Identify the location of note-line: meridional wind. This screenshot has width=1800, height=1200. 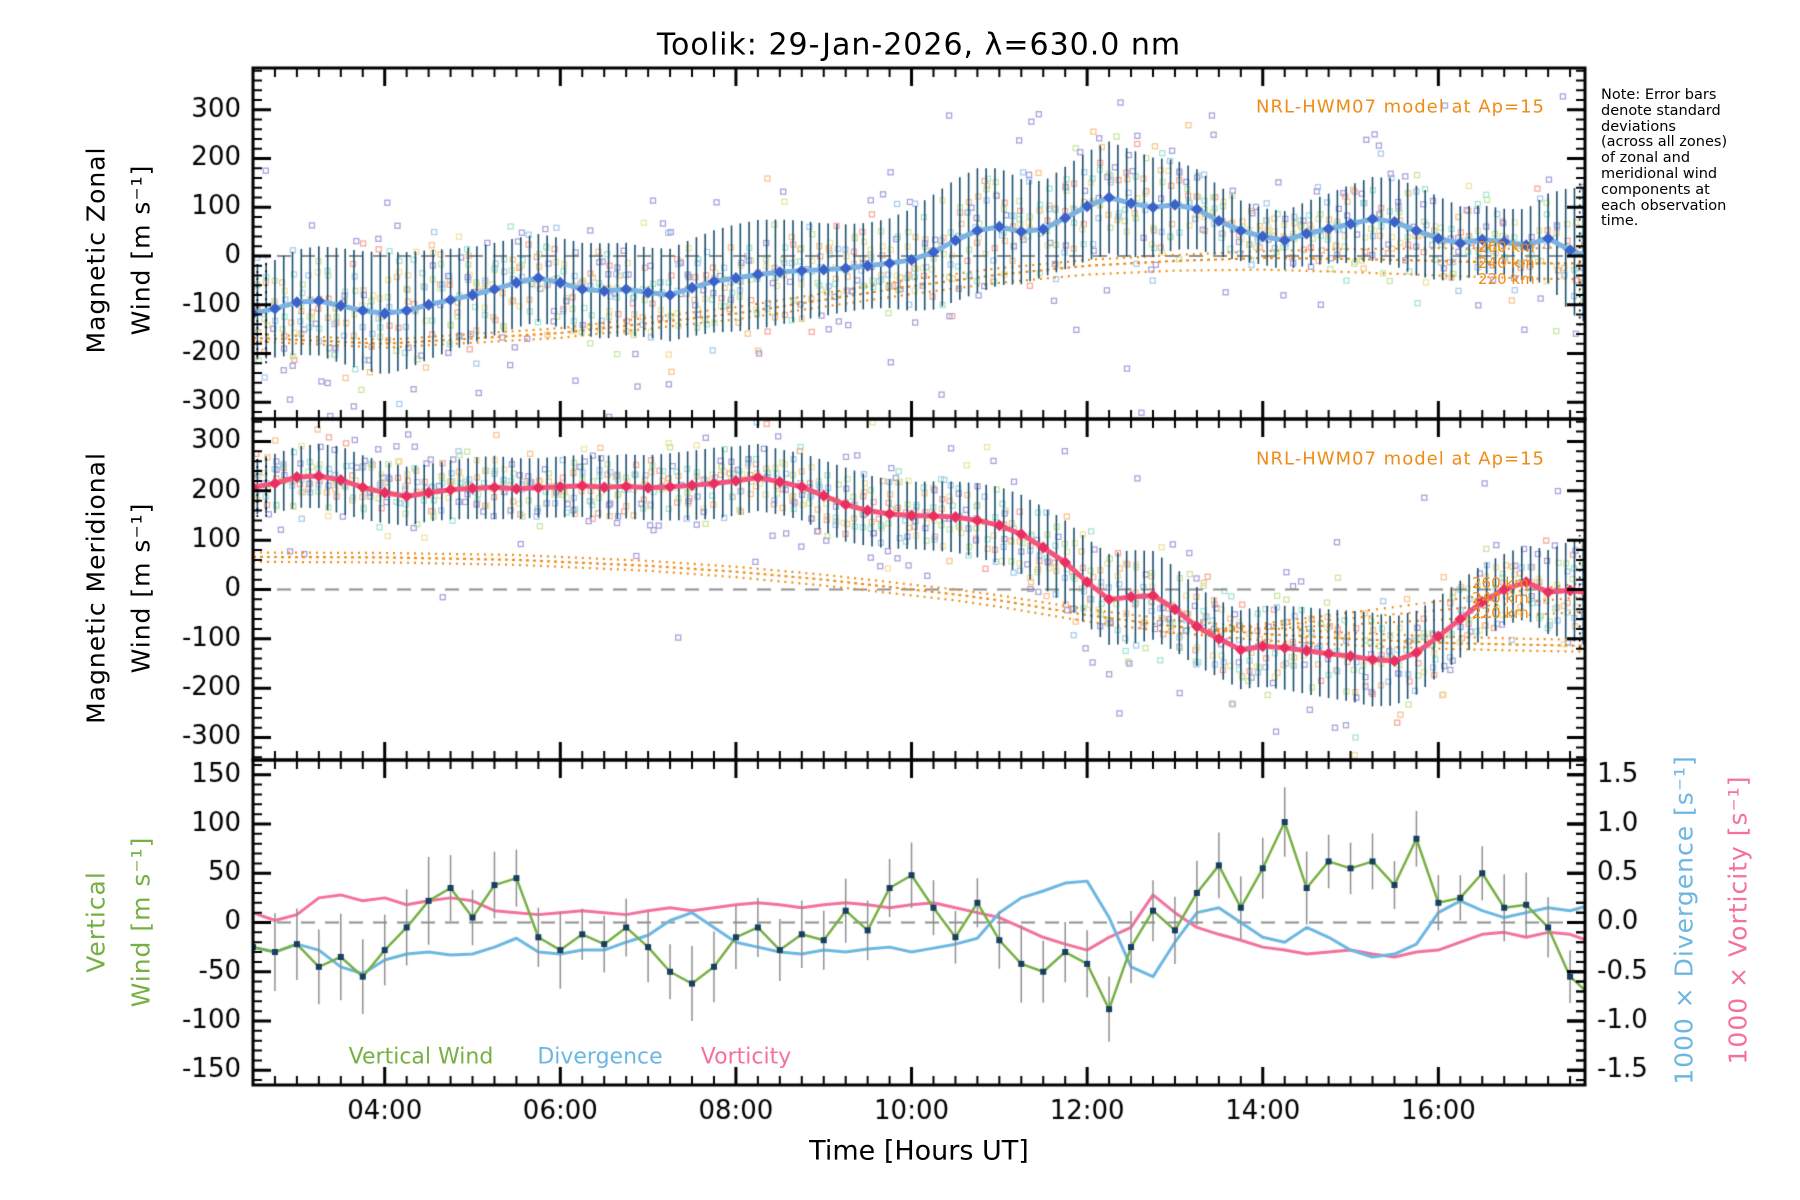
(1659, 173).